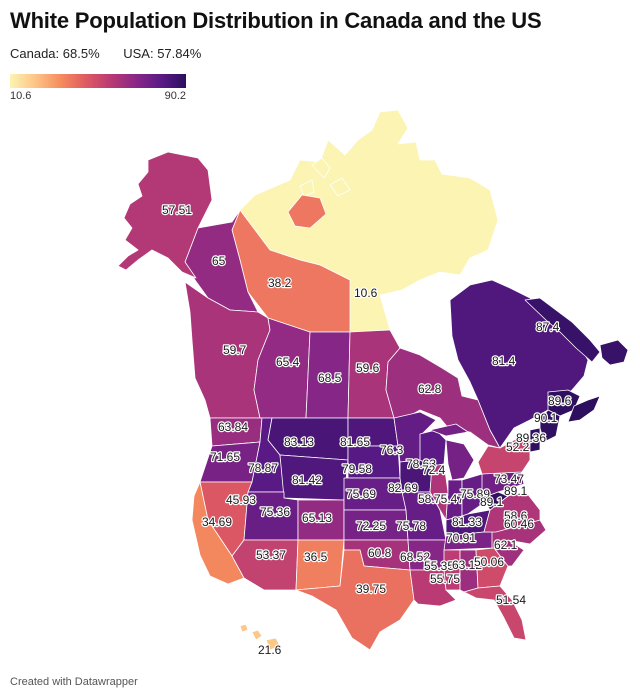 The height and width of the screenshot is (700, 640). I want to click on label-florida: 51.54, so click(511, 600).